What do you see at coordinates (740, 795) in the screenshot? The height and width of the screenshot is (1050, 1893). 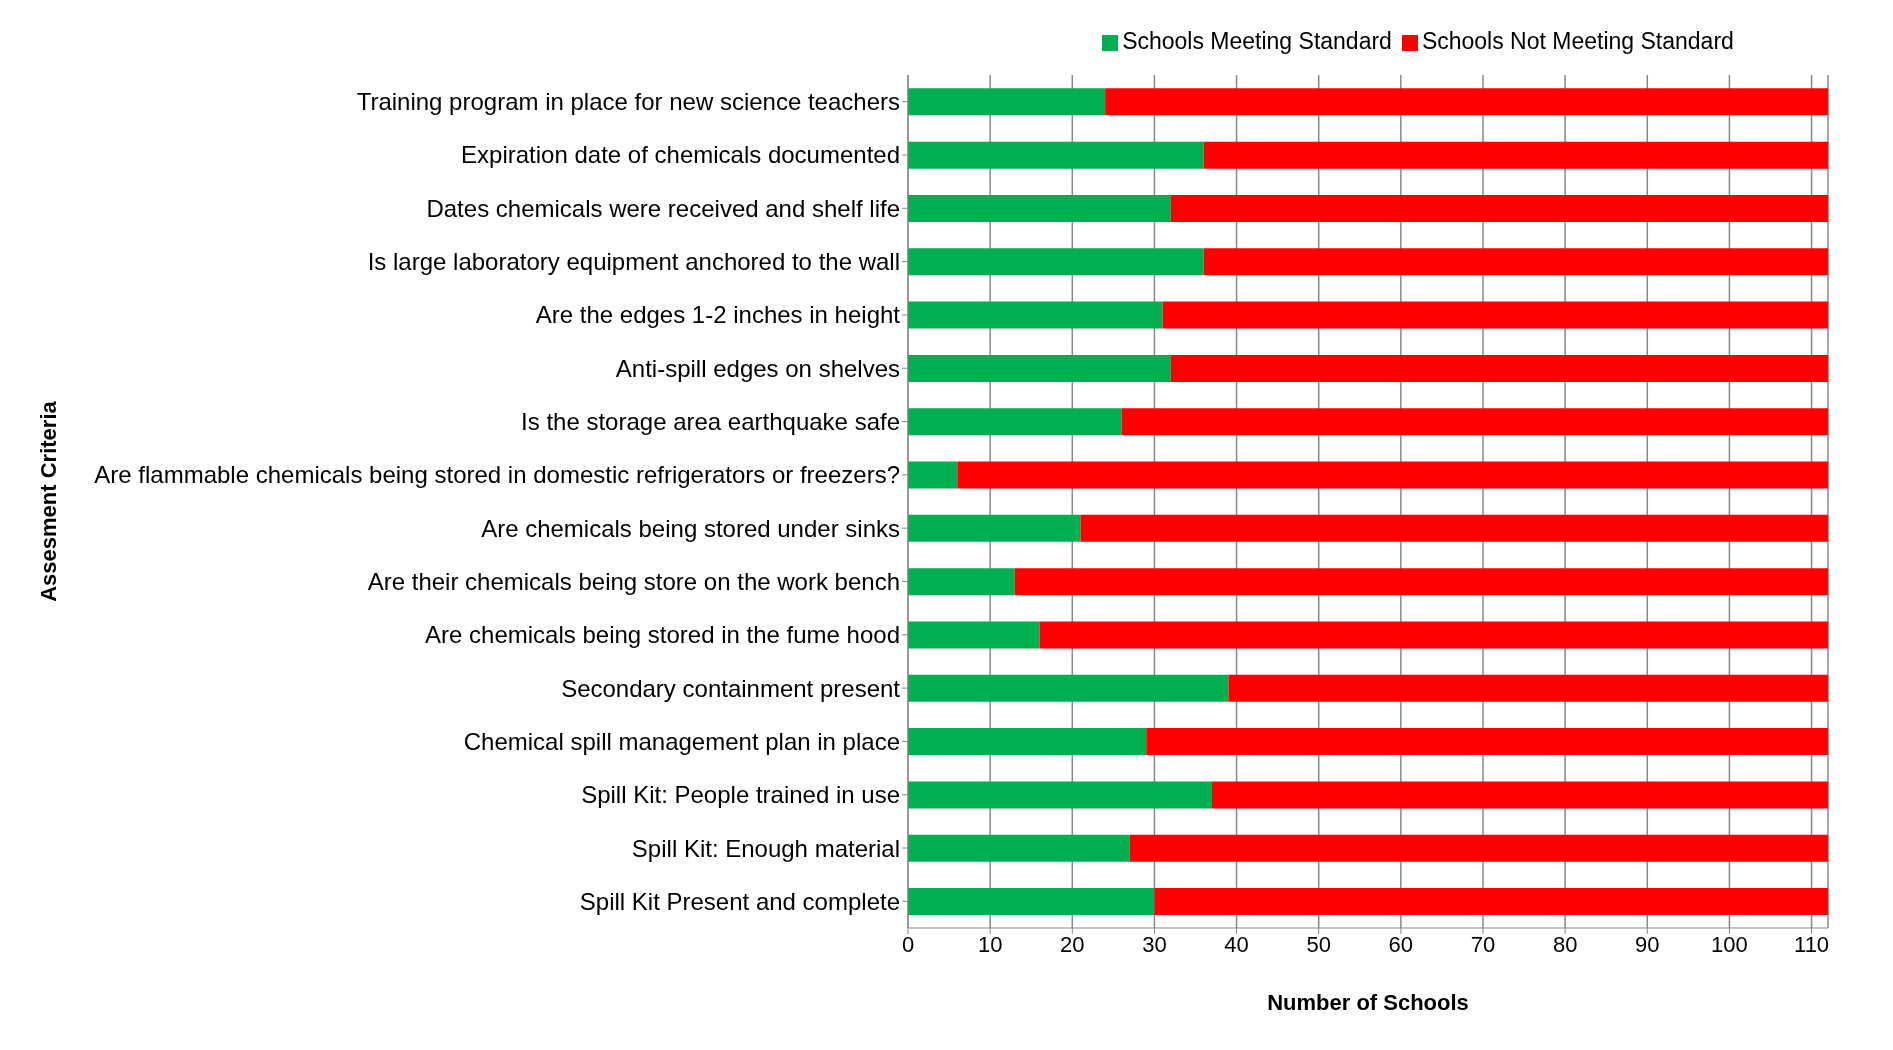 I see `y-tick-label: Spill Kit: People trained in use` at bounding box center [740, 795].